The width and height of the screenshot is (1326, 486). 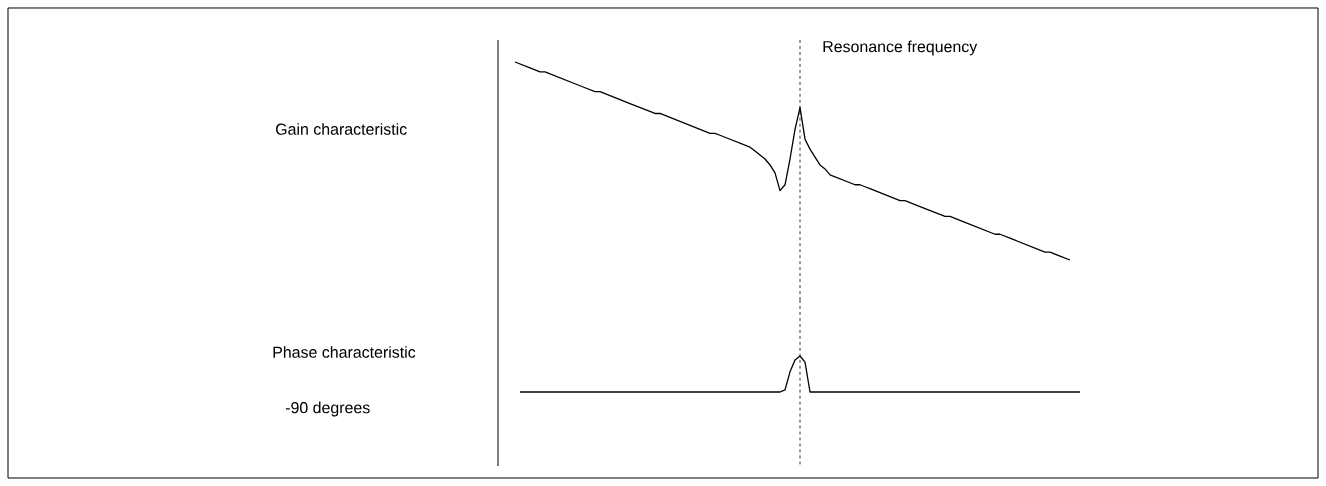 I want to click on text: -90 degrees, so click(x=327, y=409).